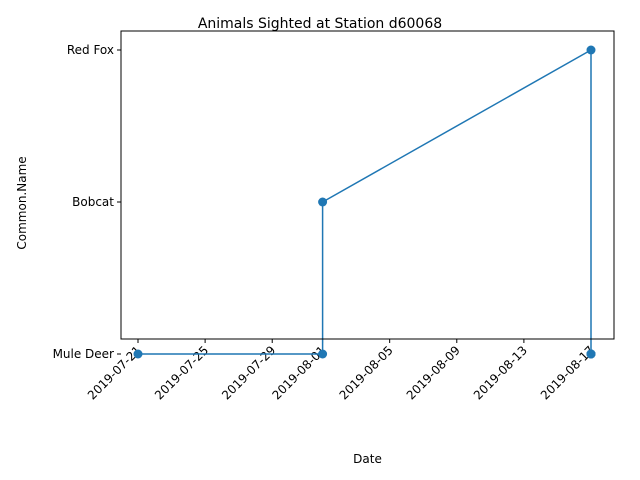 The height and width of the screenshot is (480, 640). What do you see at coordinates (433, 372) in the screenshot?
I see `x-tick-label: 2019-08-09` at bounding box center [433, 372].